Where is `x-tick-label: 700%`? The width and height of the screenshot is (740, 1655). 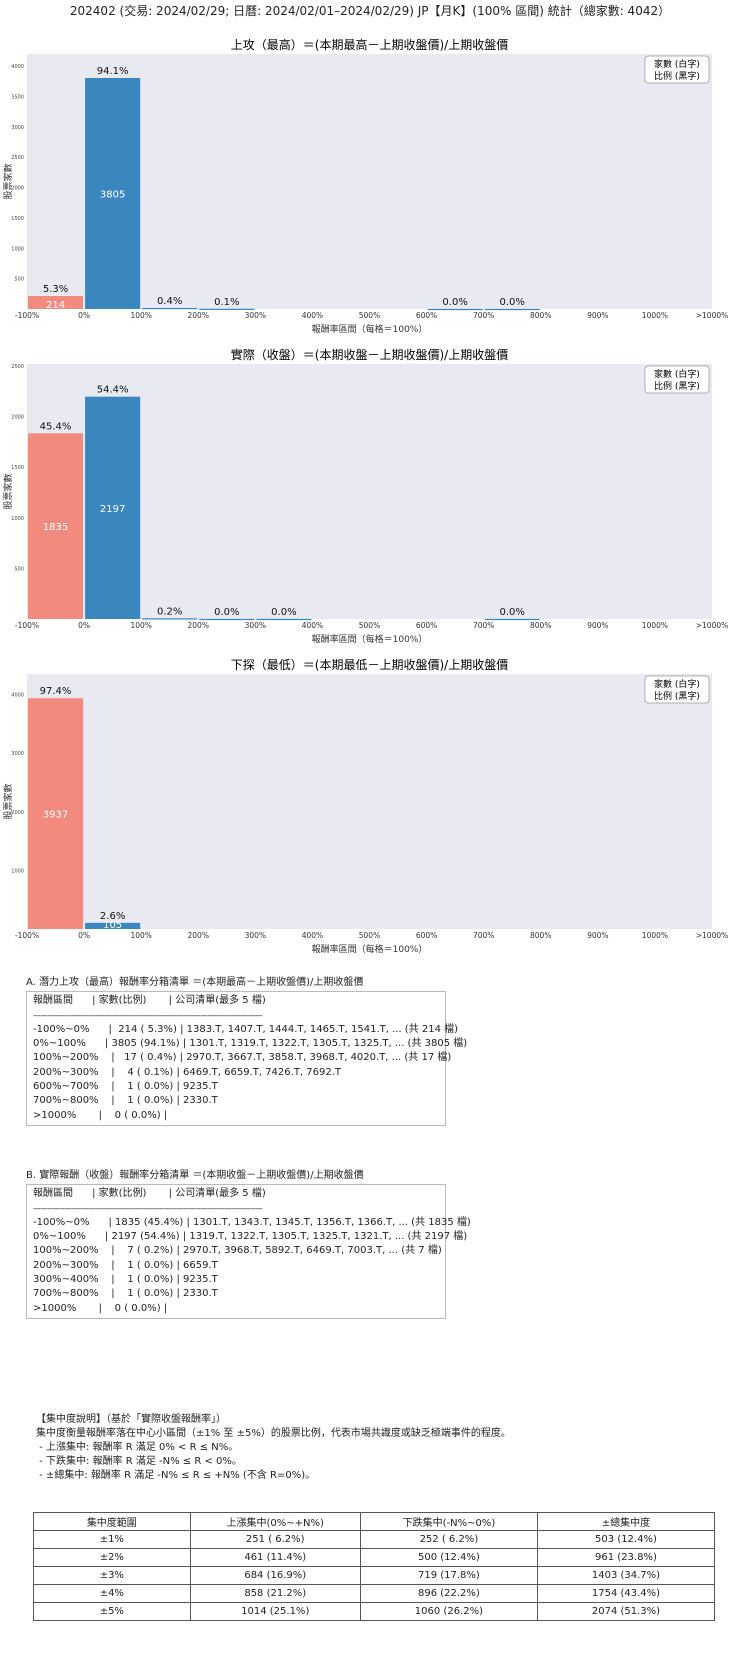
x-tick-label: 700% is located at coordinates (483, 315).